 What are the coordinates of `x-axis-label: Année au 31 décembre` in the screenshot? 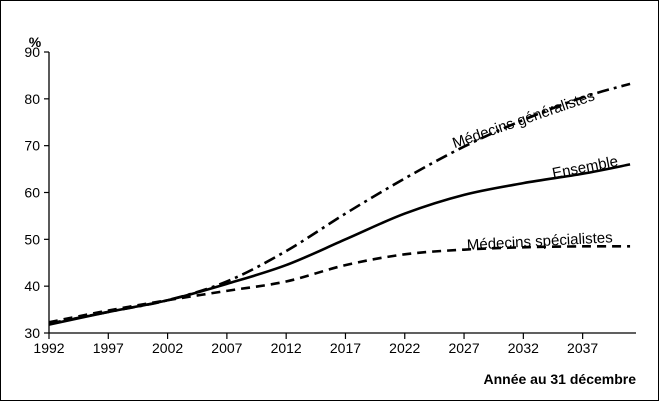 It's located at (559, 379).